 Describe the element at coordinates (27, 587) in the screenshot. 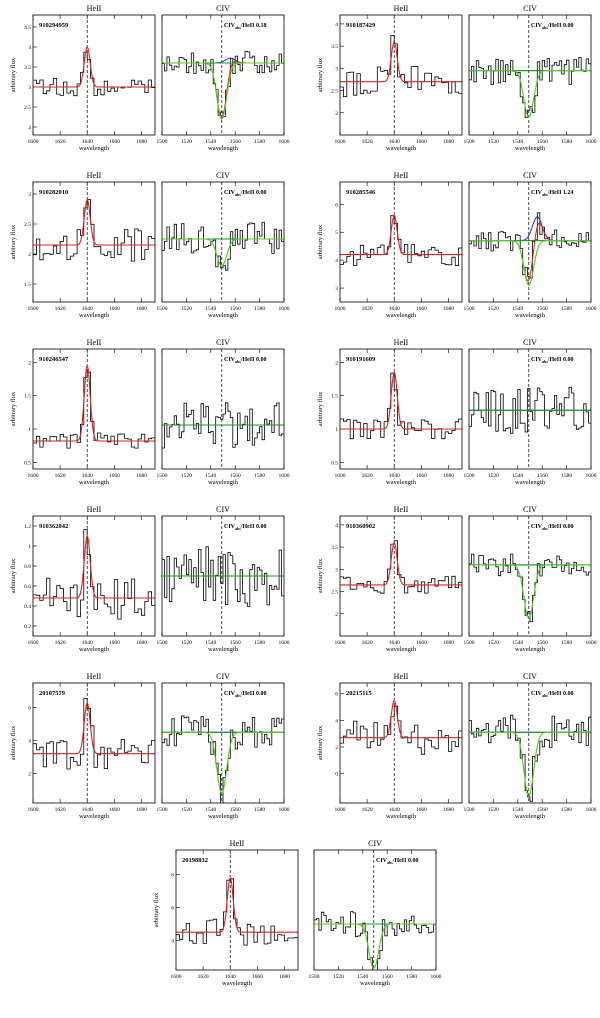

I see `y-tick-label: 0.6` at that location.